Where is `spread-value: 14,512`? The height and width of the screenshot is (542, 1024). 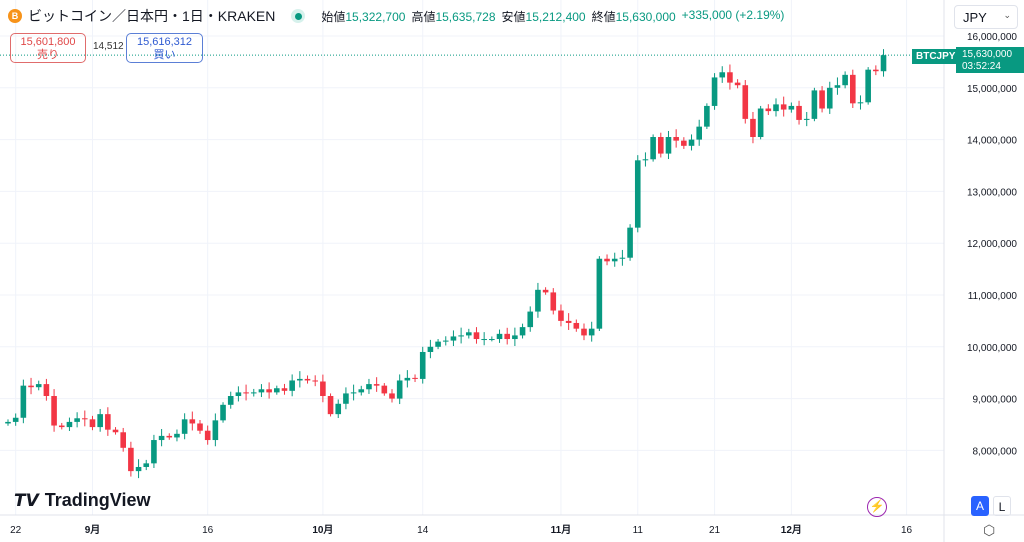
spread-value: 14,512 is located at coordinates (108, 46).